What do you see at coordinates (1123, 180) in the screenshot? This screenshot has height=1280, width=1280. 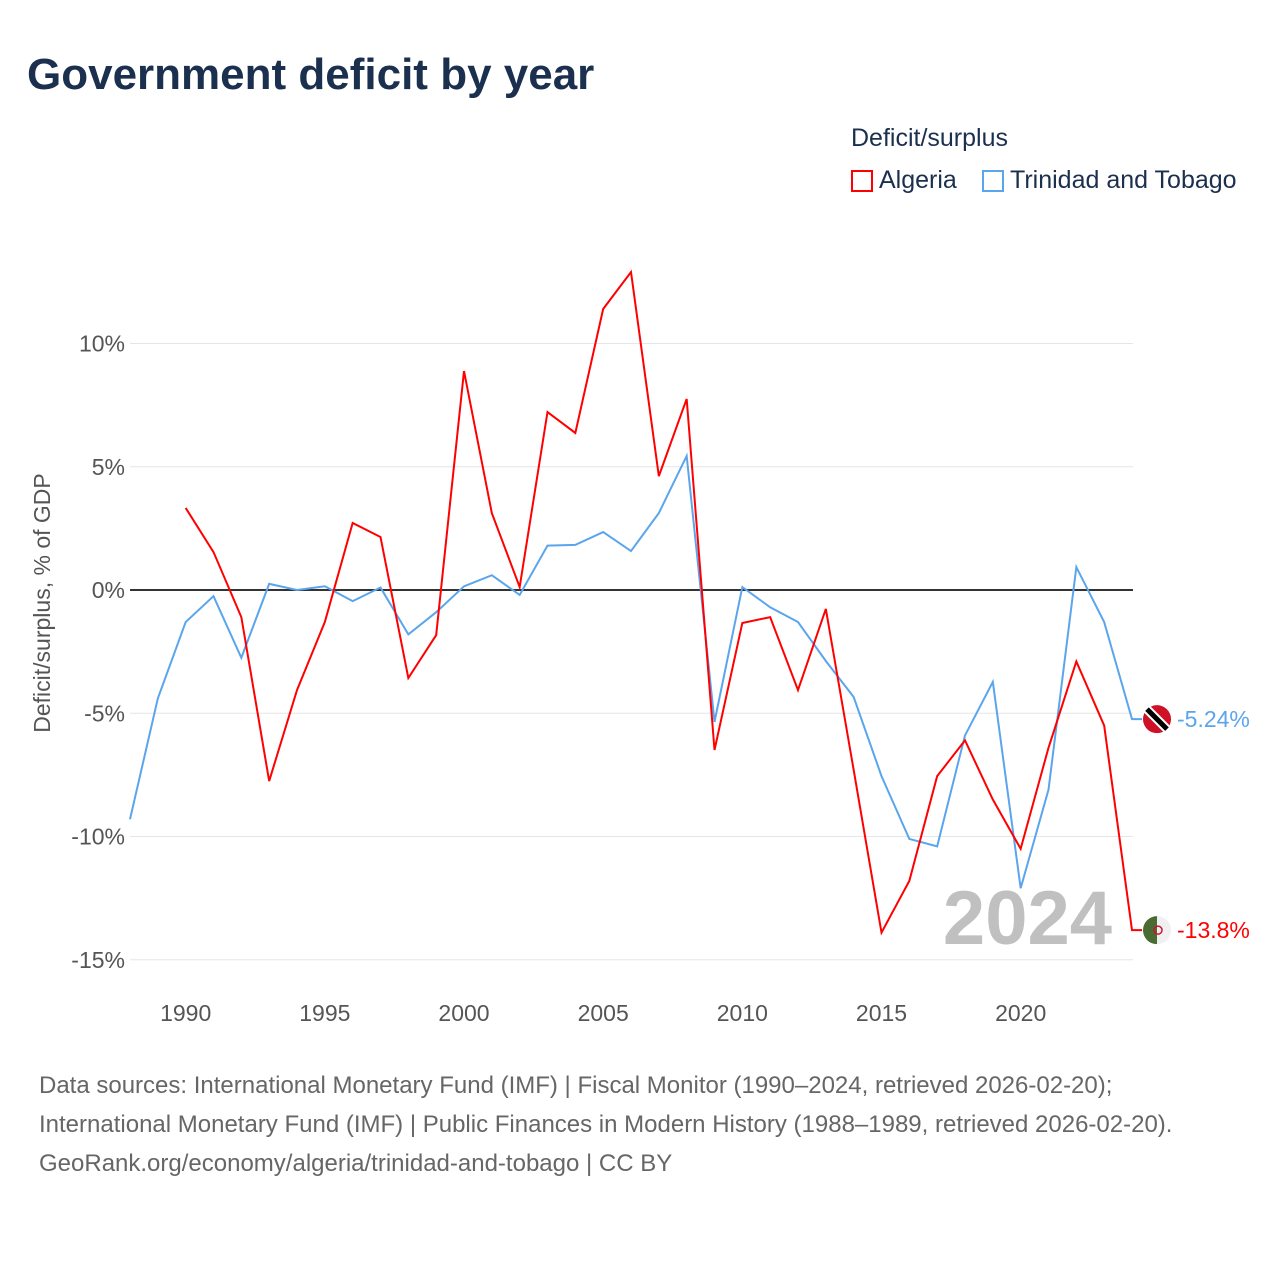 I see `legend-label: Trinidad and Tobago` at bounding box center [1123, 180].